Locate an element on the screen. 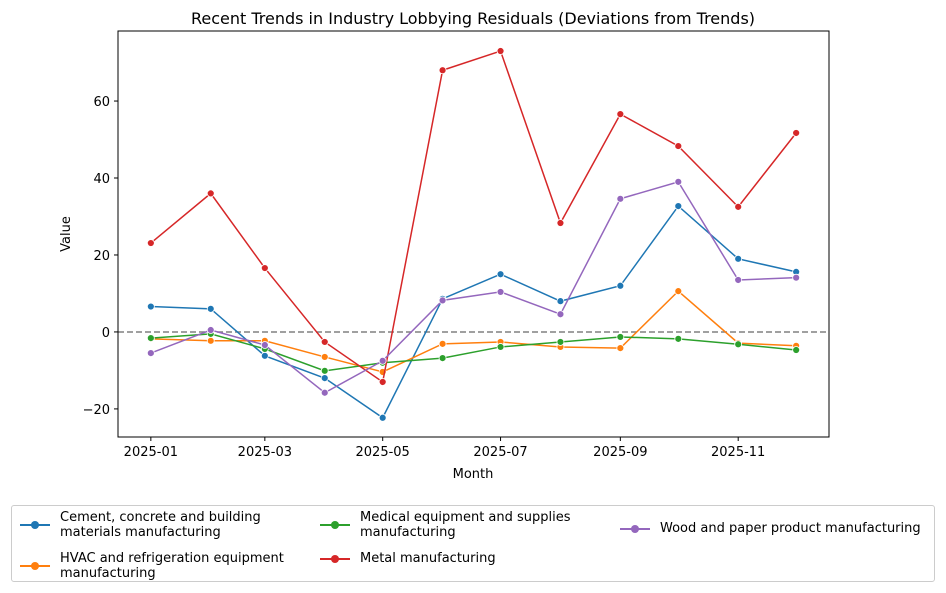  y-axis-label: Value is located at coordinates (66, 234).